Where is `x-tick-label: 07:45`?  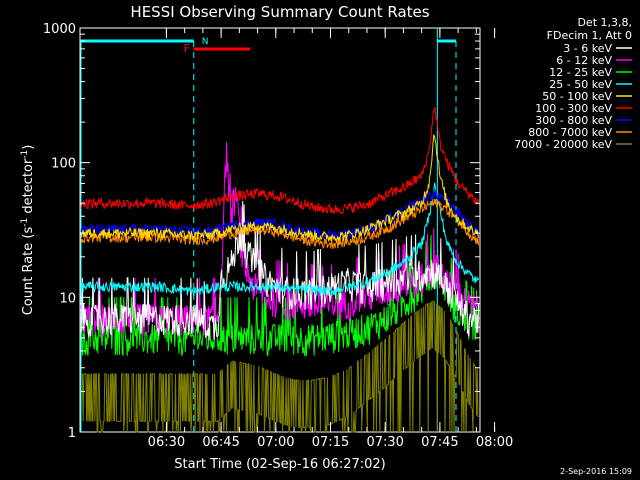
x-tick-label: 07:45 is located at coordinates (439, 442).